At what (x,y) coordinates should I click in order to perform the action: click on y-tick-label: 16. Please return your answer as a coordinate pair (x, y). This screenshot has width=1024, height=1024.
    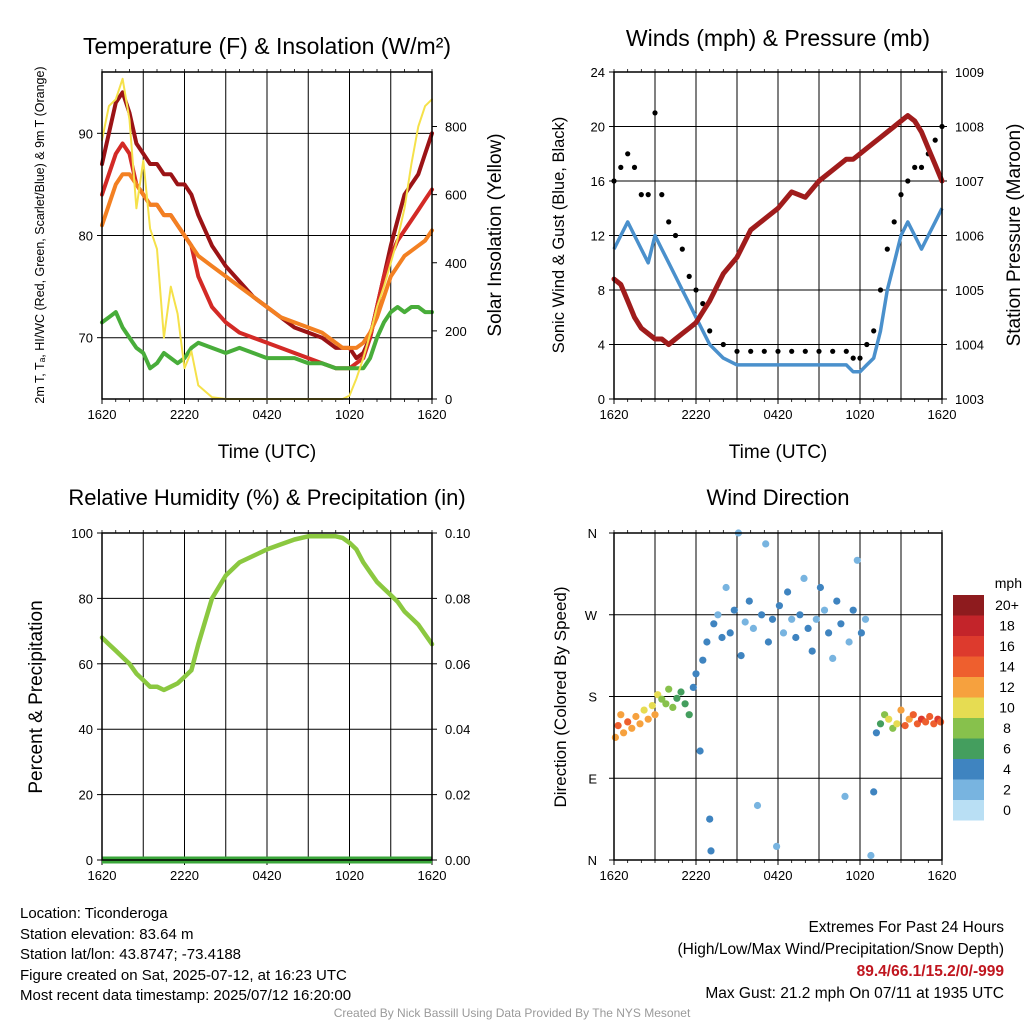
    Looking at the image, I should click on (598, 181).